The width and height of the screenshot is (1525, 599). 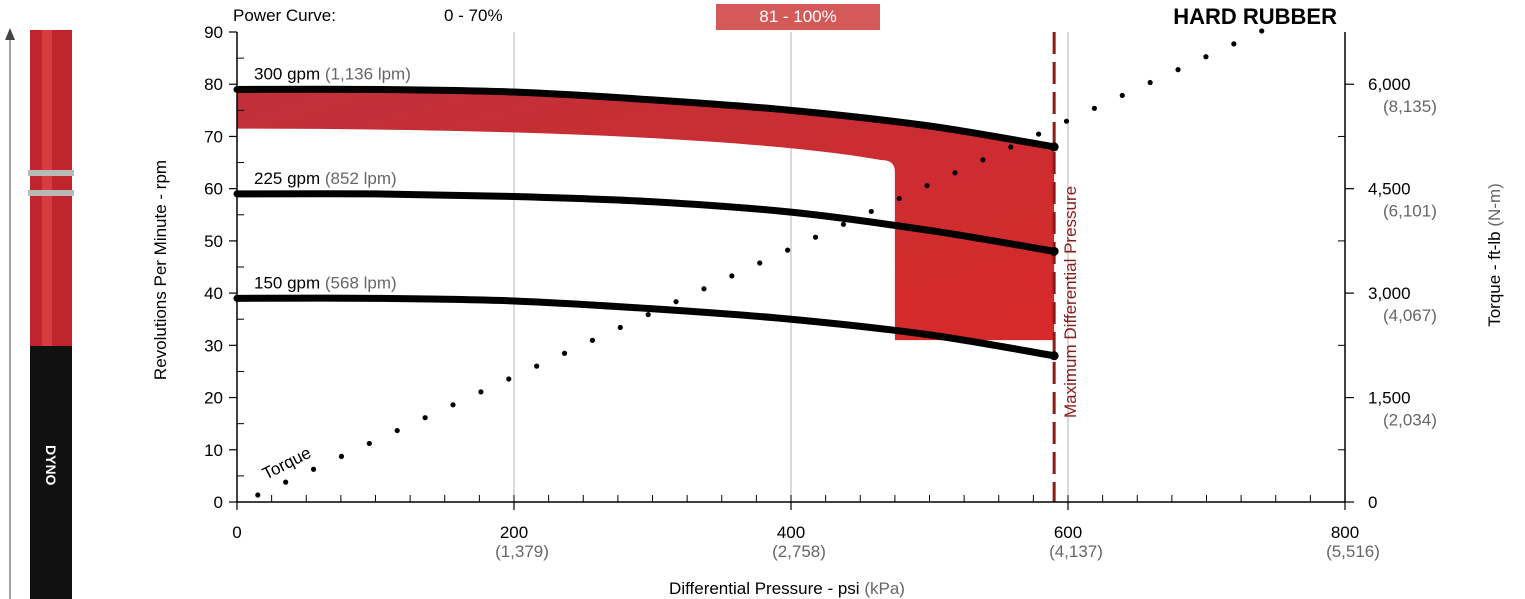 I want to click on x-tick-label: 200, so click(x=514, y=532).